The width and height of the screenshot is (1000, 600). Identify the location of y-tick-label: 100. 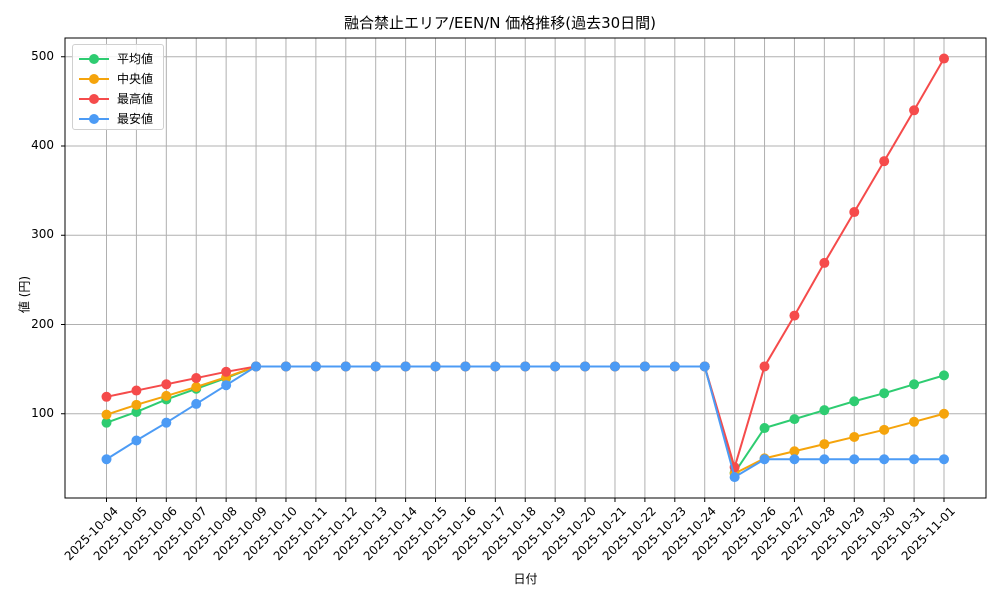
(42, 412).